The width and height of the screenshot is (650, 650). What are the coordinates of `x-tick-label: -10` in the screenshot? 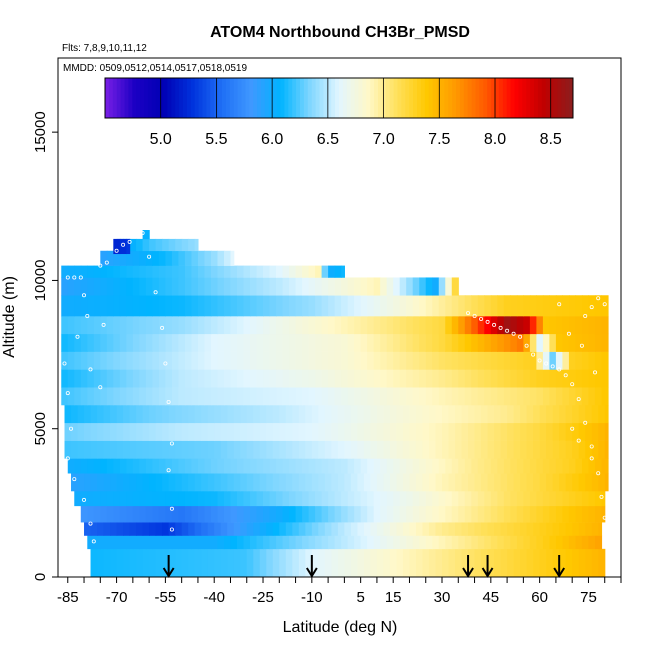 It's located at (312, 597).